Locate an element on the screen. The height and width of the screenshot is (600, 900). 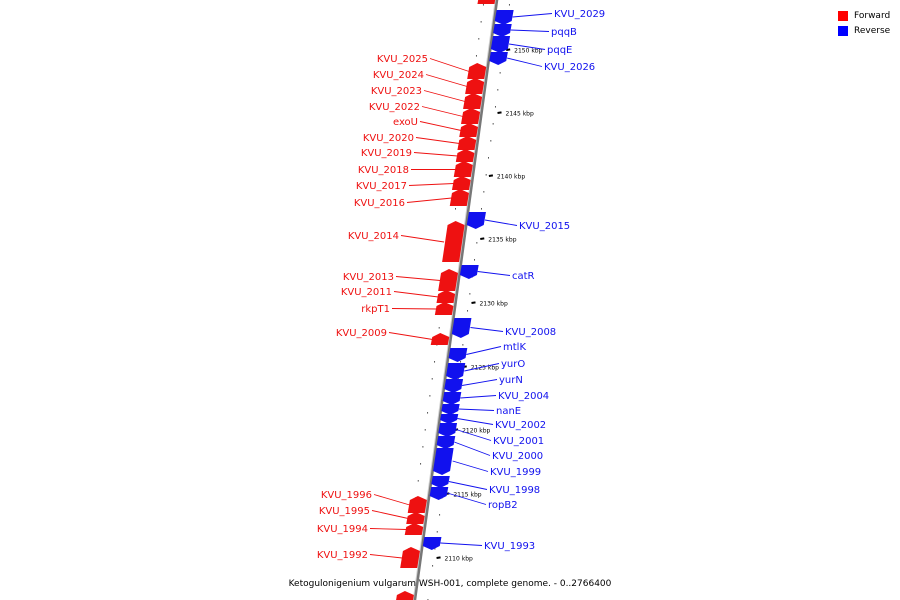
reverse-gene-pqqB-leader is located at coordinates (530, 30).